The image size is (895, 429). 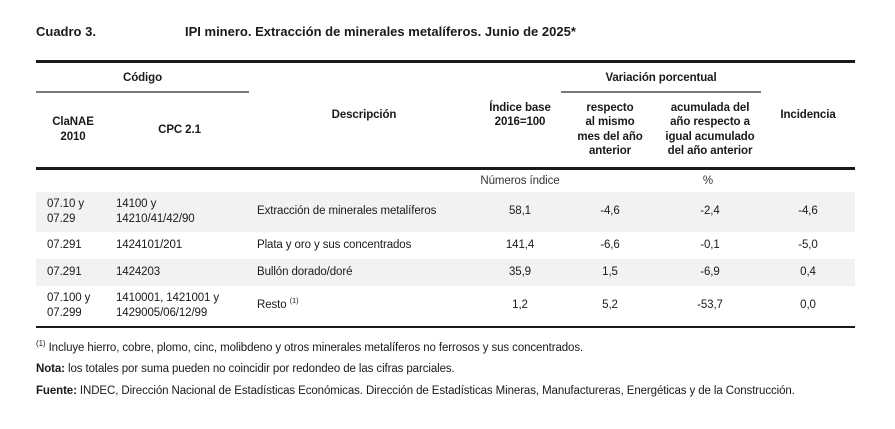 What do you see at coordinates (808, 211) in the screenshot?
I see `cell-incidencia: -4,6` at bounding box center [808, 211].